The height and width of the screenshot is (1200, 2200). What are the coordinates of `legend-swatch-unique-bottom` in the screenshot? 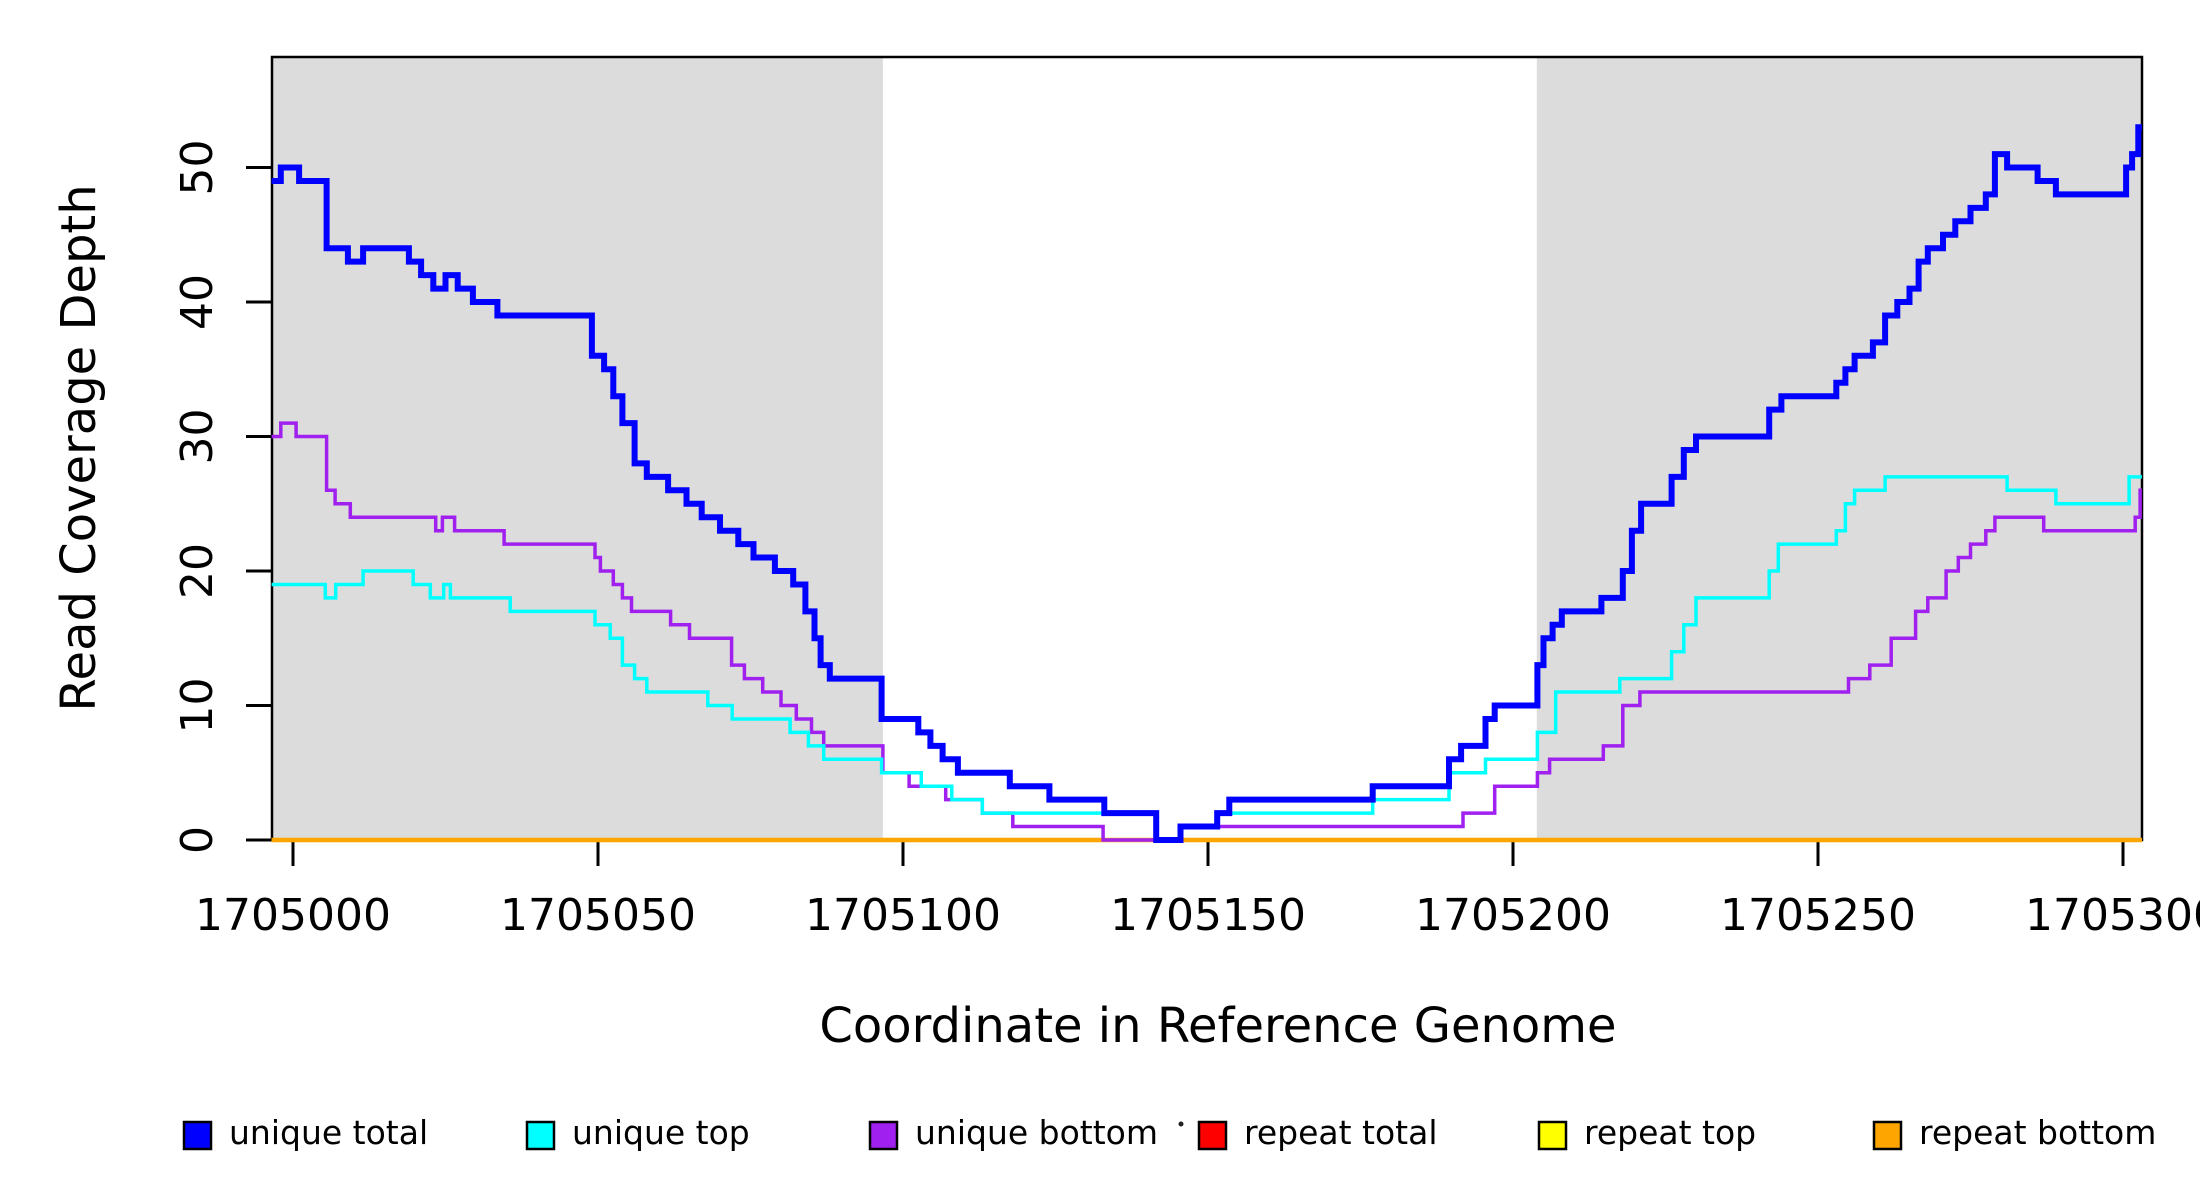 It's located at (883, 1135).